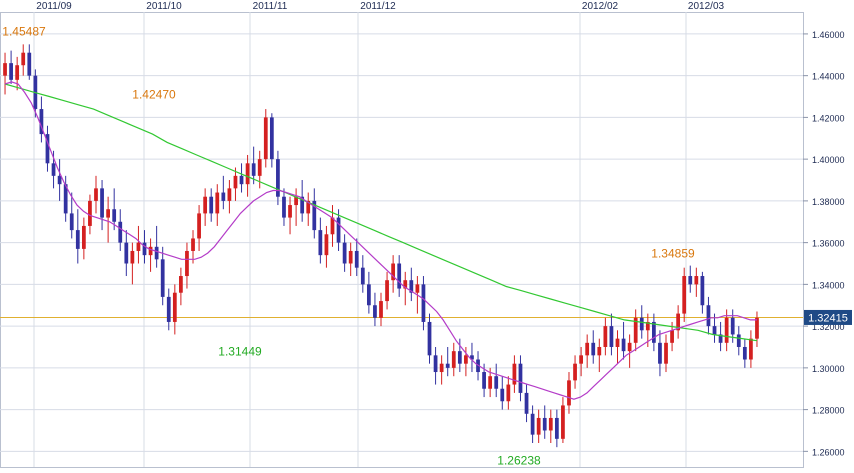 This screenshot has height=473, width=854. What do you see at coordinates (154, 95) in the screenshot?
I see `annotation-high: 1.42470` at bounding box center [154, 95].